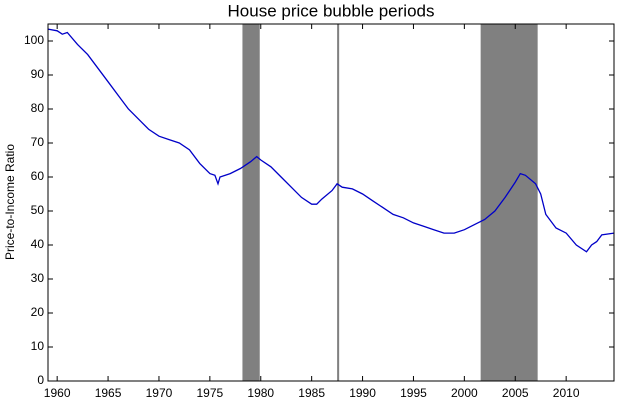 The width and height of the screenshot is (618, 401). Describe the element at coordinates (260, 393) in the screenshot. I see `x-tick-label: 1980` at that location.